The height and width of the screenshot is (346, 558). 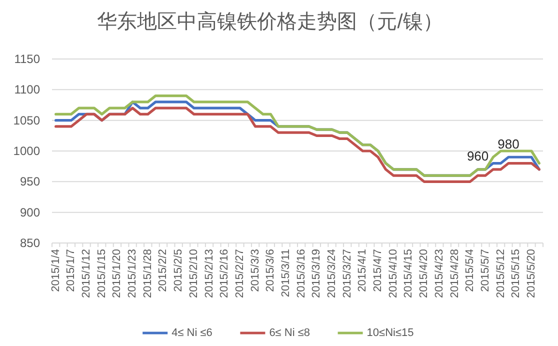 I want to click on x-tick-label: 2015/3/3, so click(x=255, y=270).